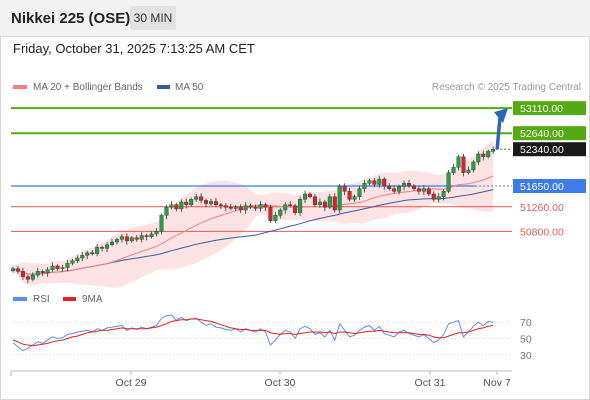 The height and width of the screenshot is (400, 590). Describe the element at coordinates (542, 150) in the screenshot. I see `price-label: 52340.00` at that location.